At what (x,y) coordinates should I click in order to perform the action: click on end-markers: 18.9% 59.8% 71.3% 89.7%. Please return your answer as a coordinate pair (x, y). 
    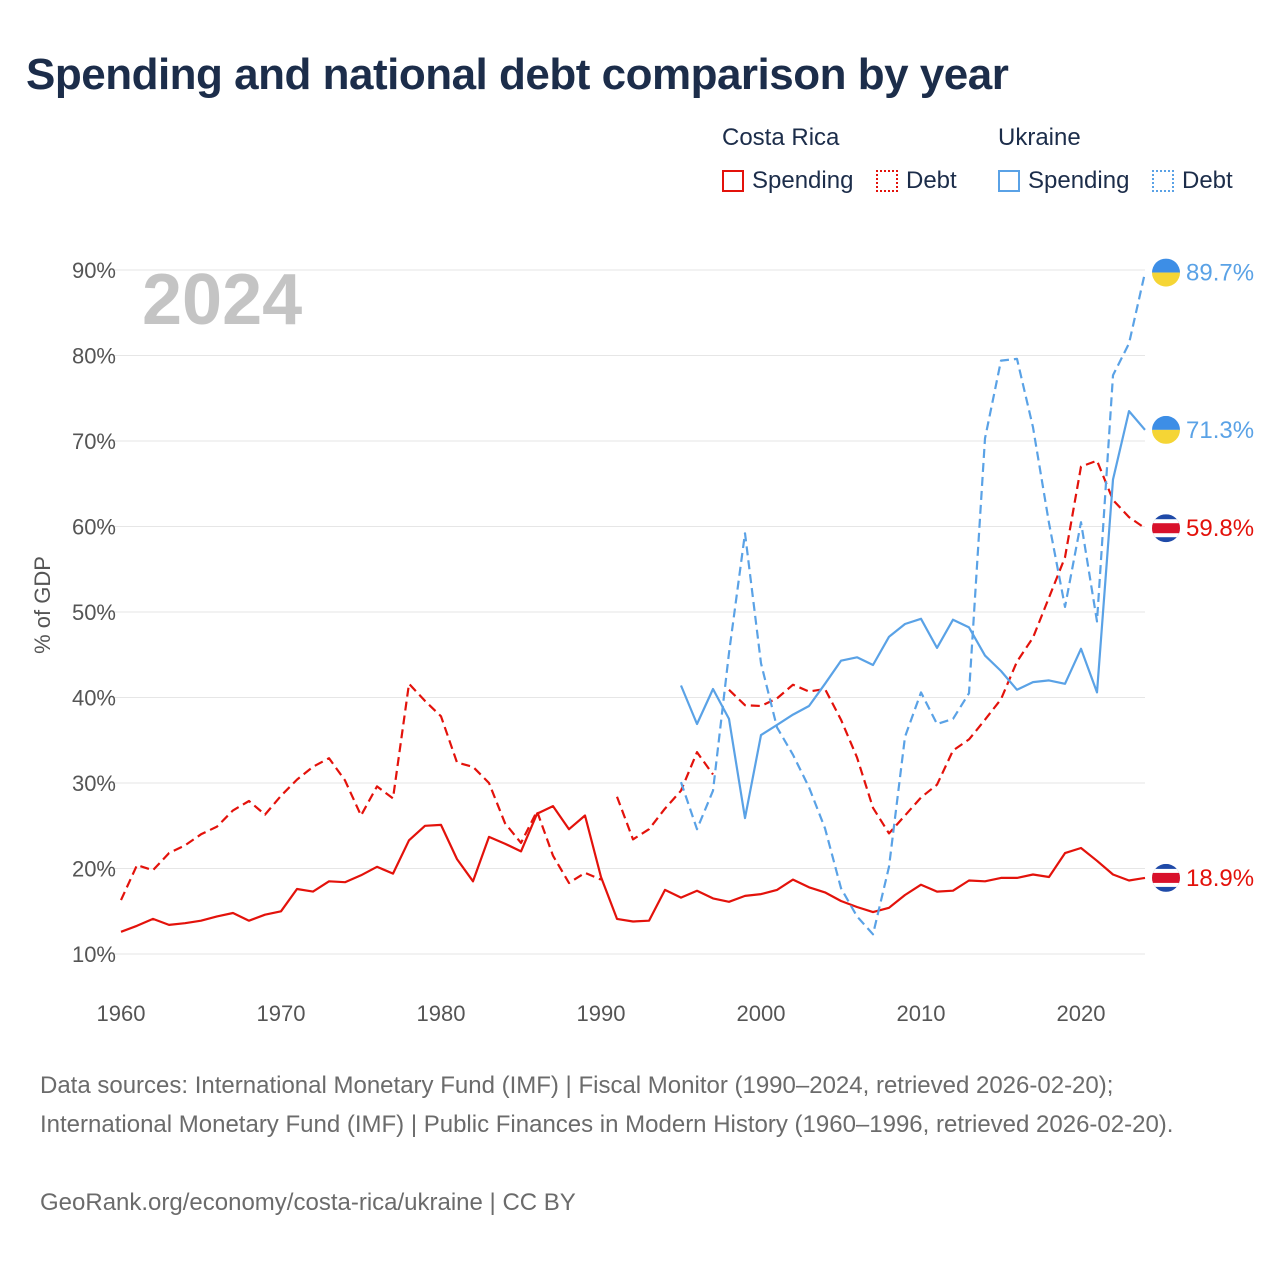
    Looking at the image, I should click on (1203, 575).